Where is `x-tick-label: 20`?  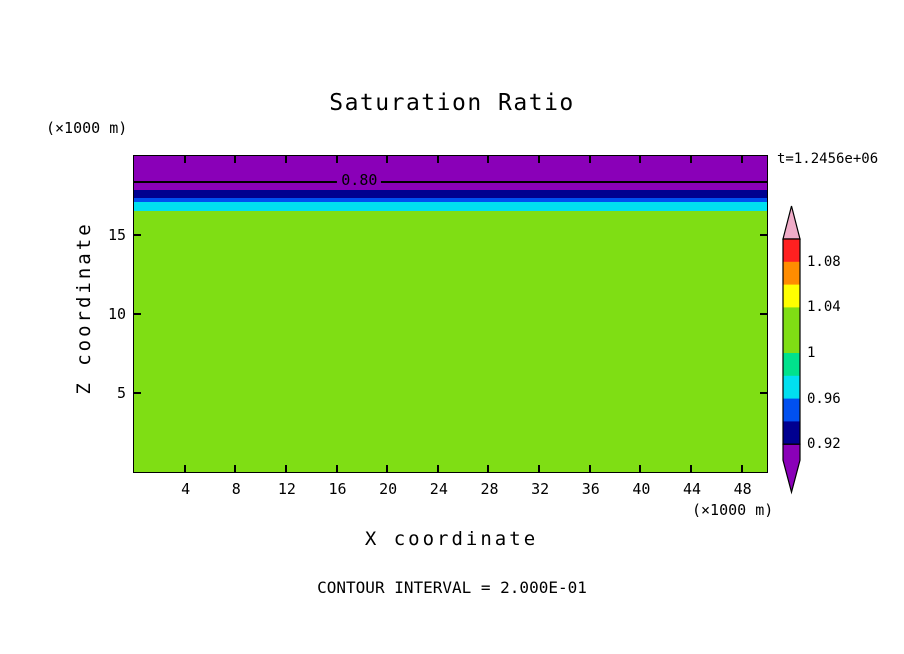 x-tick-label: 20 is located at coordinates (388, 489).